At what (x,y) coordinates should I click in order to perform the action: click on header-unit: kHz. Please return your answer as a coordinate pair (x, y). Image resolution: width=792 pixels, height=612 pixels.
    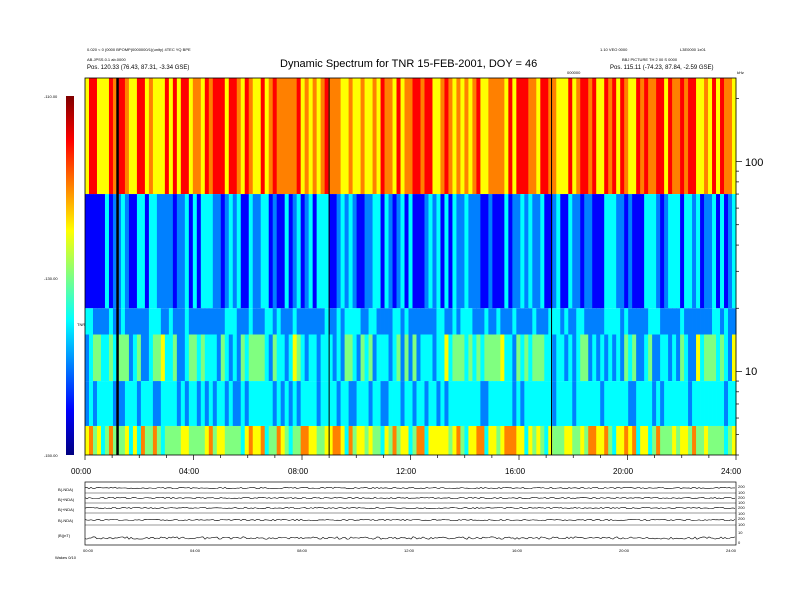
    Looking at the image, I should click on (740, 72).